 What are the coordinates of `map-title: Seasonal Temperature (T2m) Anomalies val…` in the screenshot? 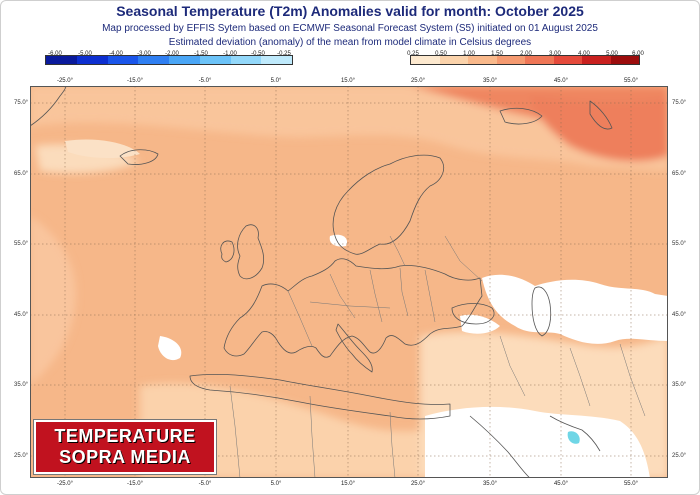 It's located at (350, 11).